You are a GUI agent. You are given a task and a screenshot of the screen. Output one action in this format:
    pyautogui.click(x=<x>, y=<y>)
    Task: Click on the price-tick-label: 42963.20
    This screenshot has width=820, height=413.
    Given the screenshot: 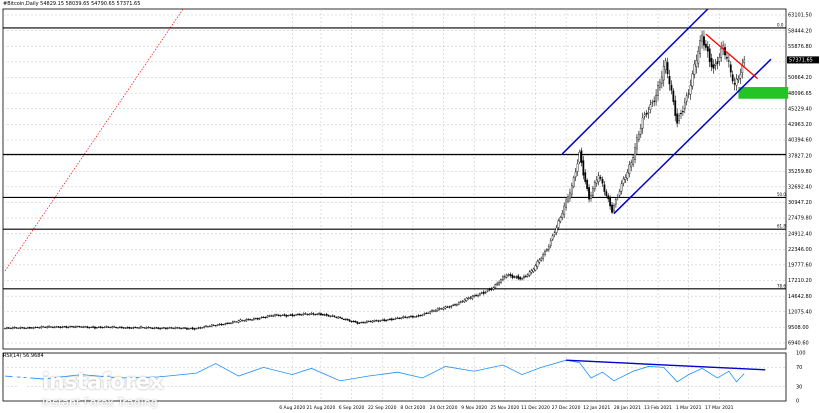 What is the action you would take?
    pyautogui.click(x=800, y=125)
    